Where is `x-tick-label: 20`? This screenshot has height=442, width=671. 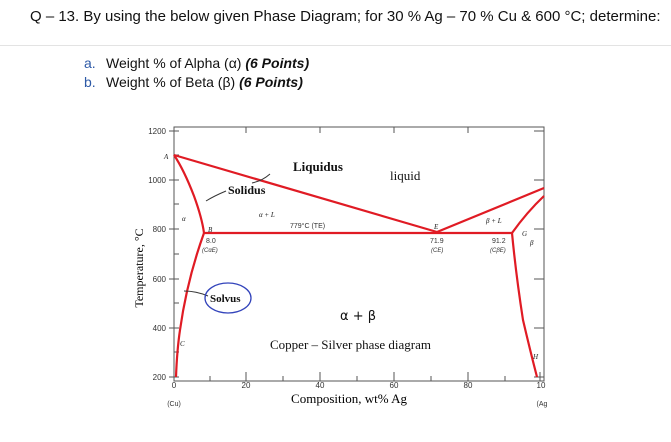
x-tick-label: 20 is located at coordinates (246, 385).